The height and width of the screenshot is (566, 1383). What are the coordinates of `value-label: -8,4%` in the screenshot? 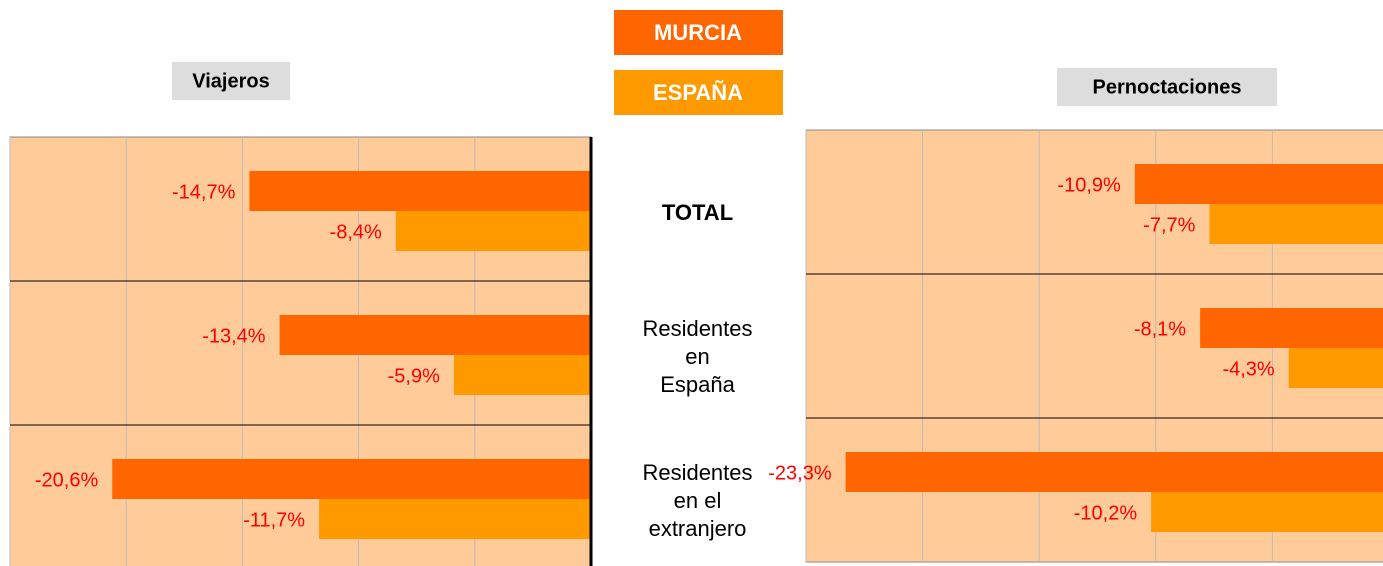 It's located at (356, 232).